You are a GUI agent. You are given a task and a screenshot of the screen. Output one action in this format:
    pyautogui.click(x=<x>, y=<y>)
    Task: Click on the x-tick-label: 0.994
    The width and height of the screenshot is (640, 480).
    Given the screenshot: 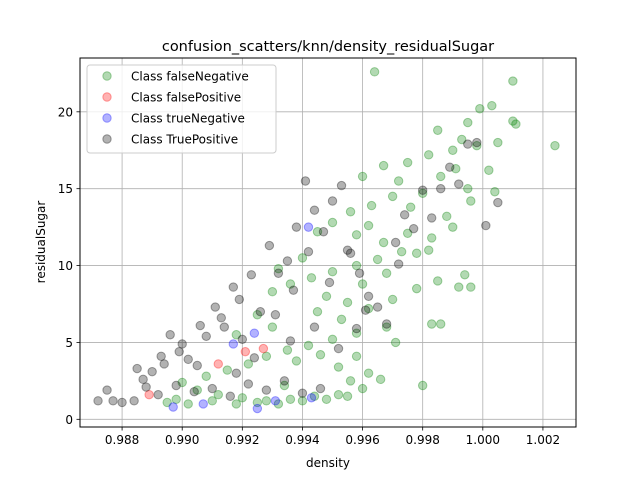 What is the action you would take?
    pyautogui.click(x=302, y=440)
    